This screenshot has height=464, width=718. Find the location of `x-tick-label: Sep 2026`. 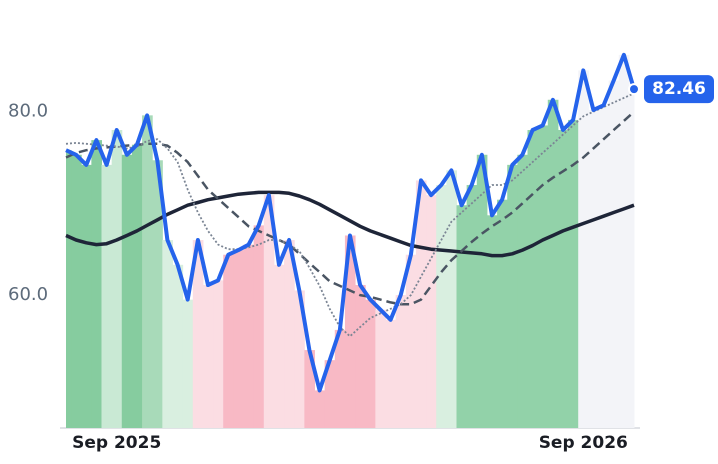

x-tick-label: Sep 2026 is located at coordinates (583, 443).